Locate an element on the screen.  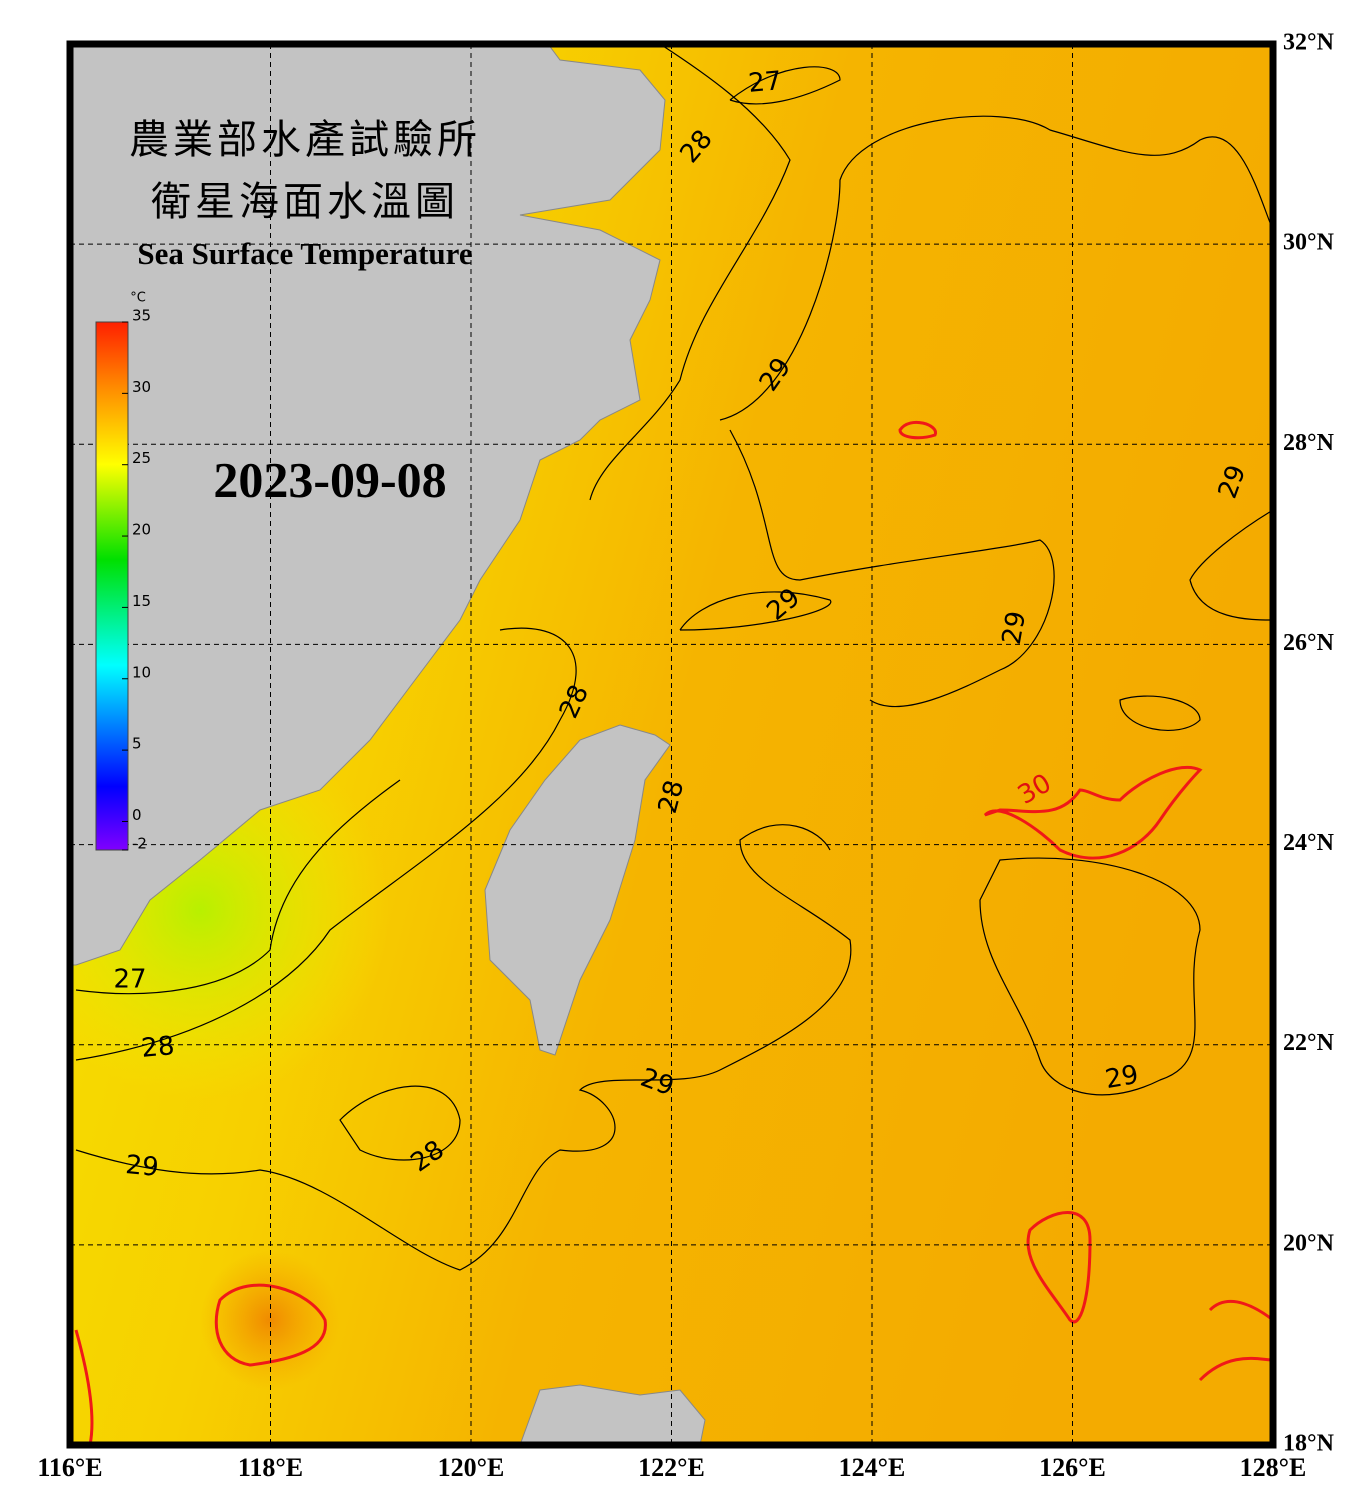
title-zh: 農業部水產試驗所 is located at coordinates (305, 140).